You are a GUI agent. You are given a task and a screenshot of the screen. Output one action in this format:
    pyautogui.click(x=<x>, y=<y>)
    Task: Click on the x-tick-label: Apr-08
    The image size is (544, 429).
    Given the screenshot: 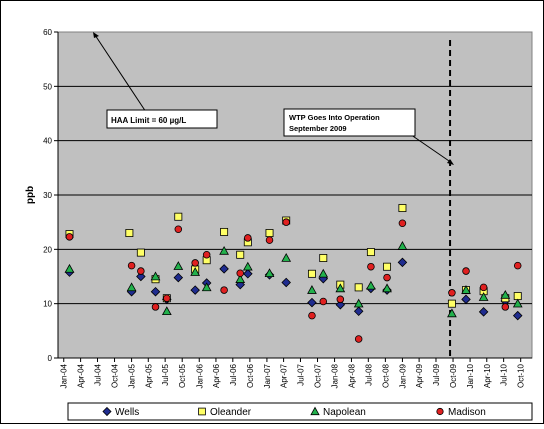 What is the action you would take?
    pyautogui.click(x=351, y=375)
    